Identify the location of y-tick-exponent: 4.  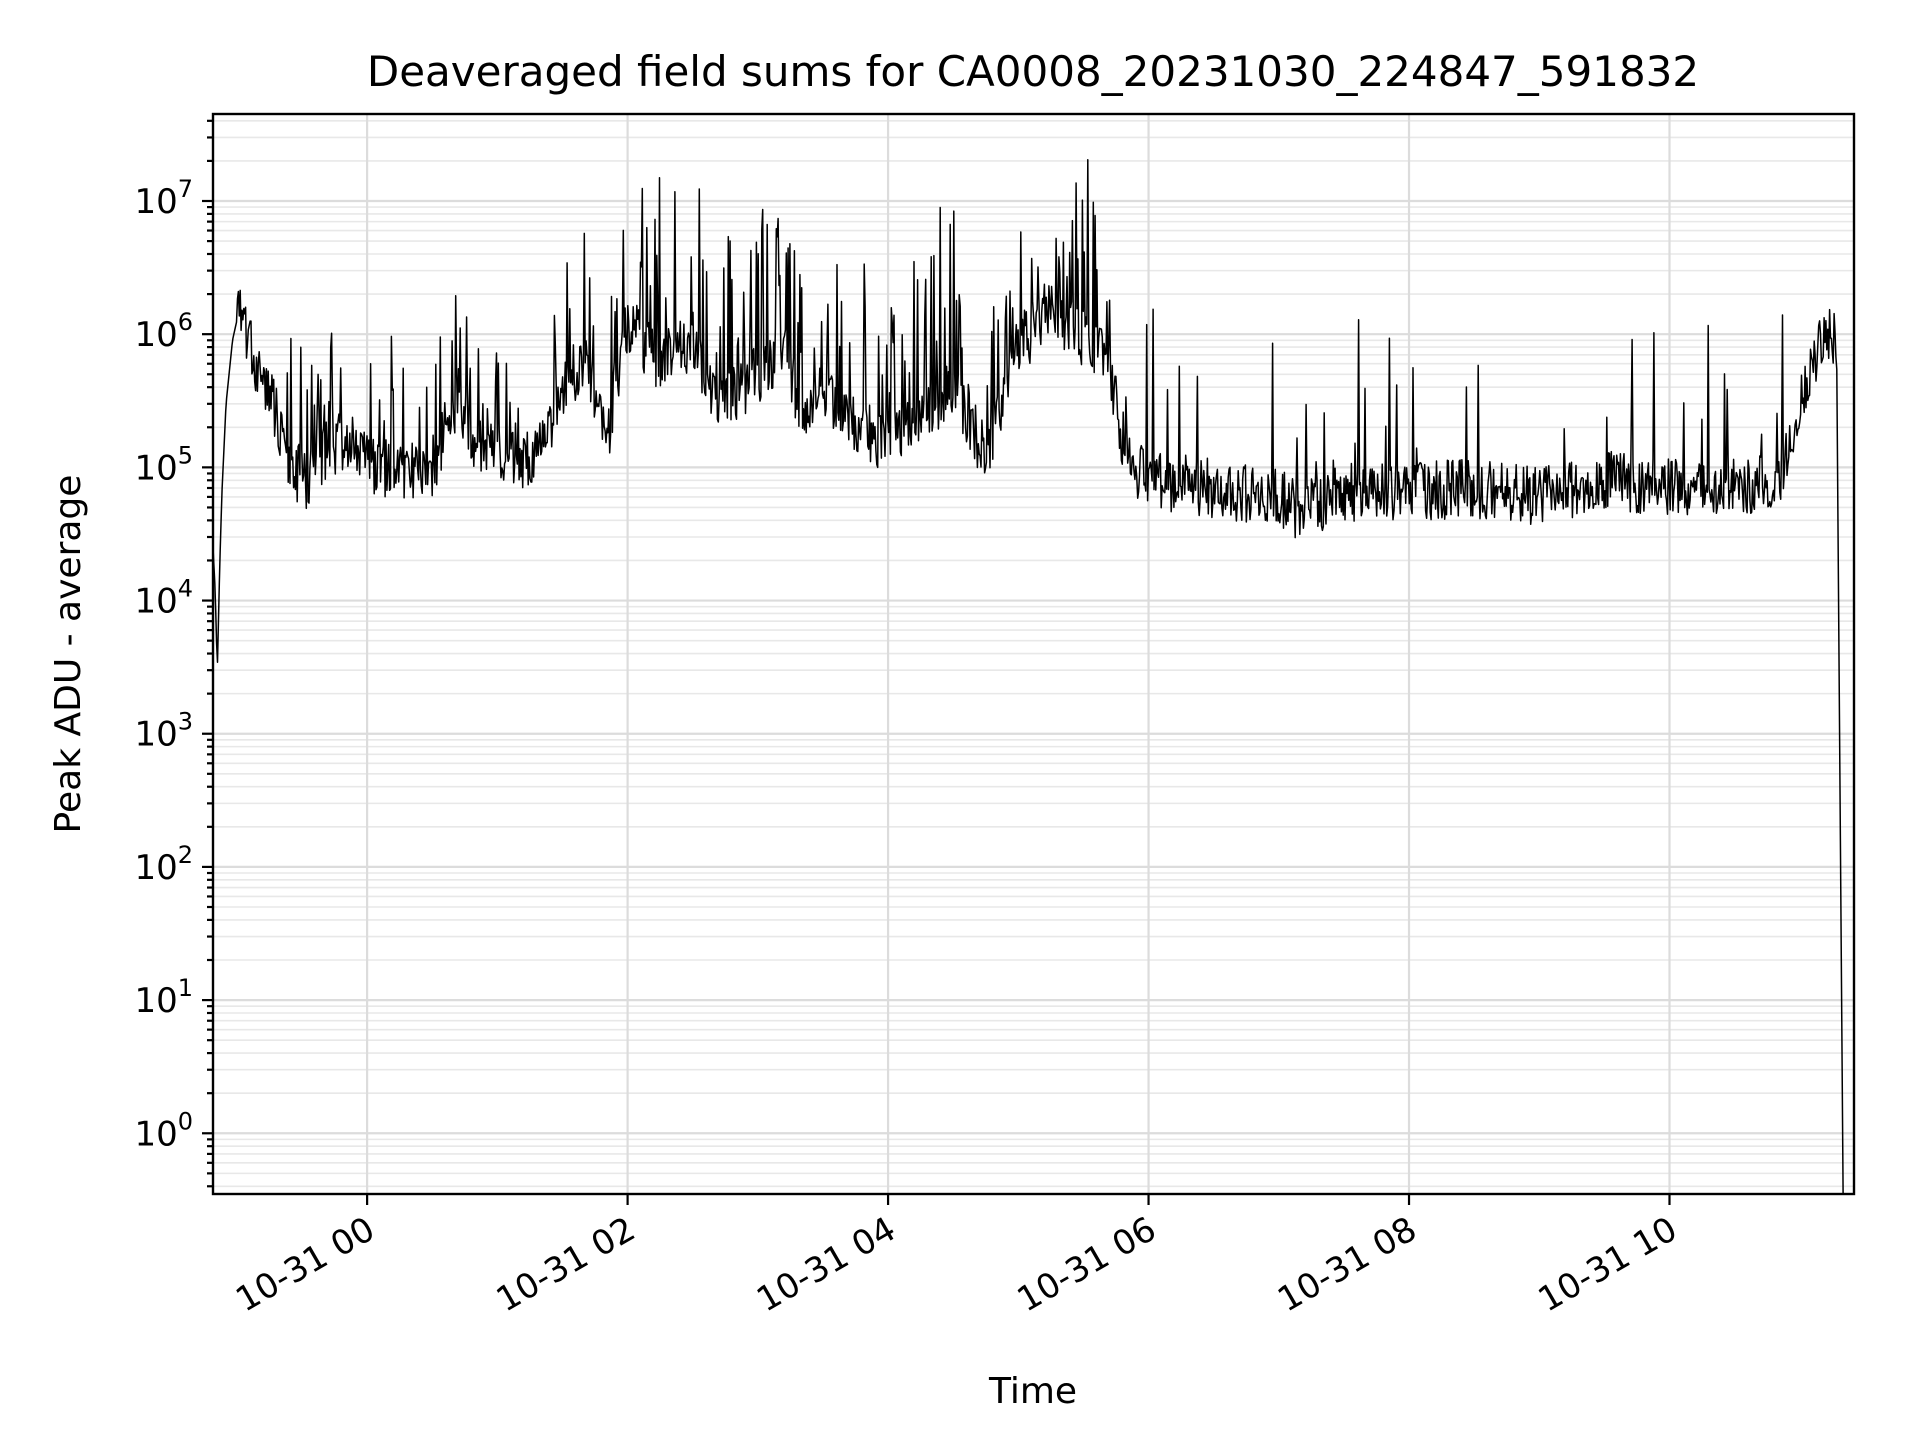
(185, 589).